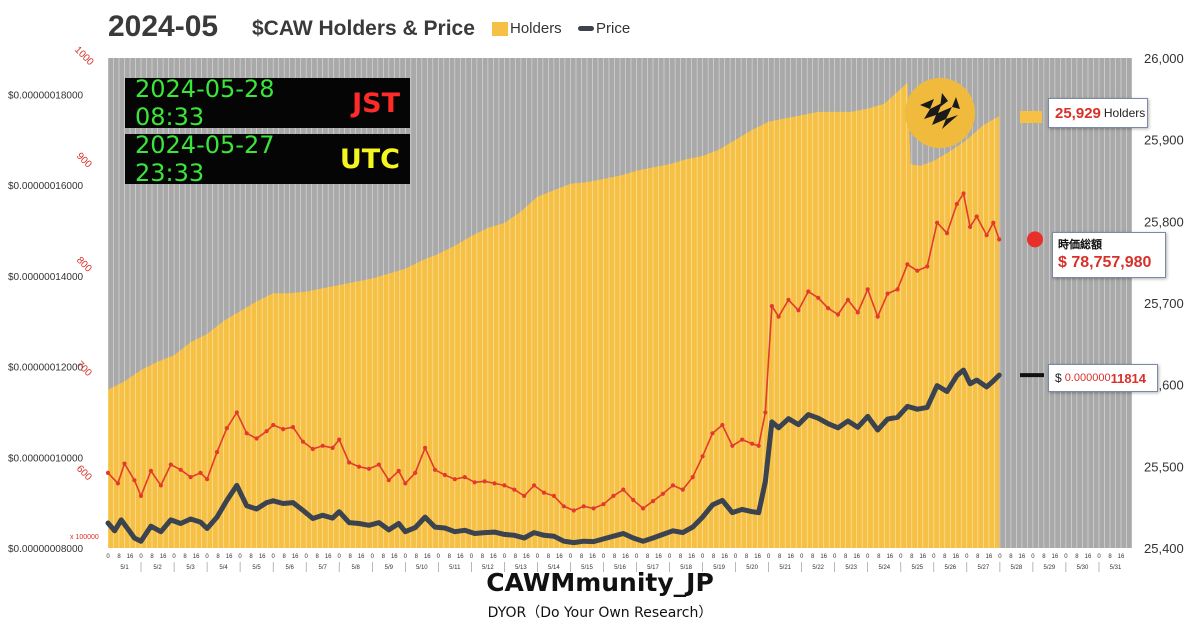 This screenshot has height=626, width=1200. I want to click on mcap-tick-label: 900, so click(84, 161).